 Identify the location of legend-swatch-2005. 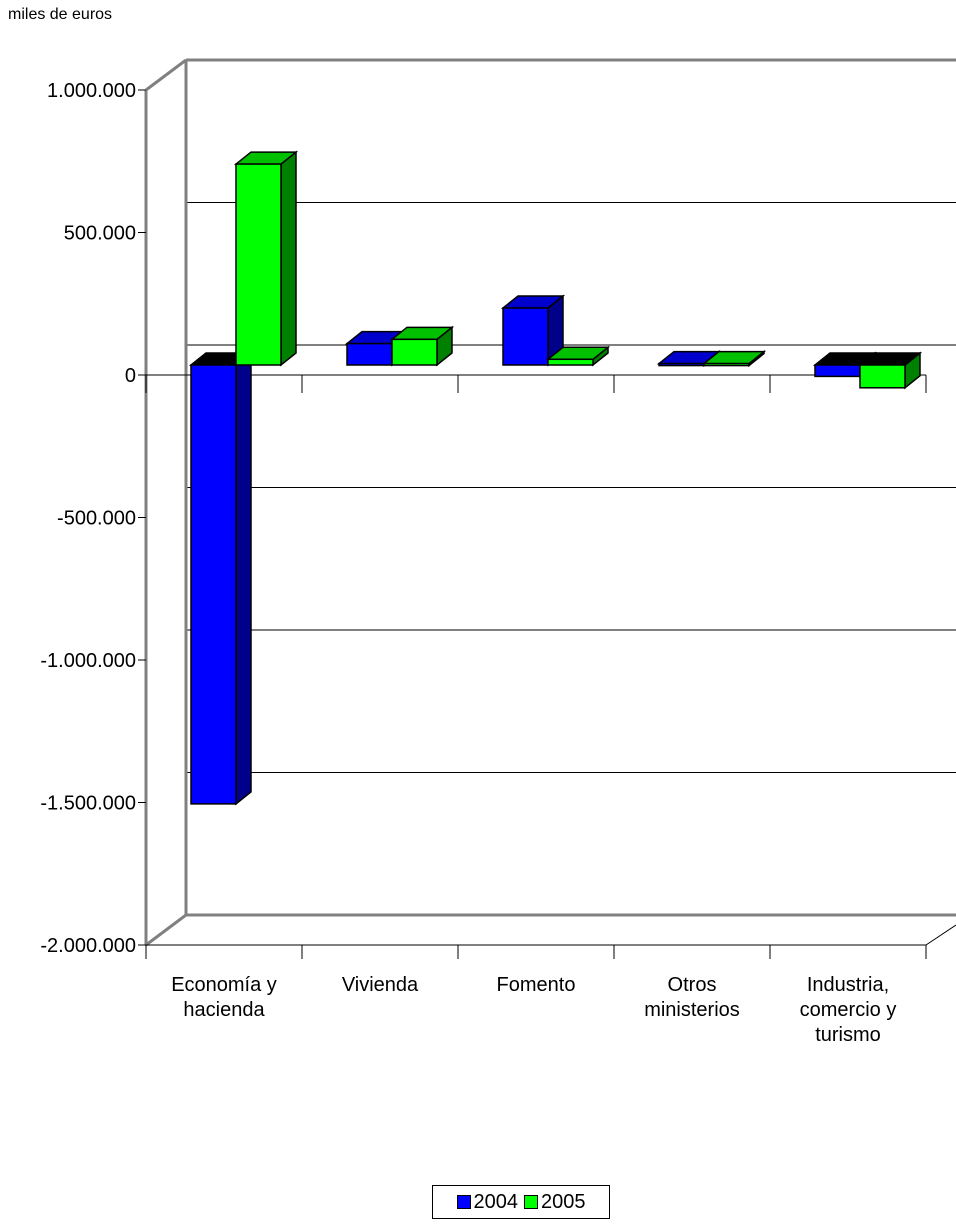
(531, 1202).